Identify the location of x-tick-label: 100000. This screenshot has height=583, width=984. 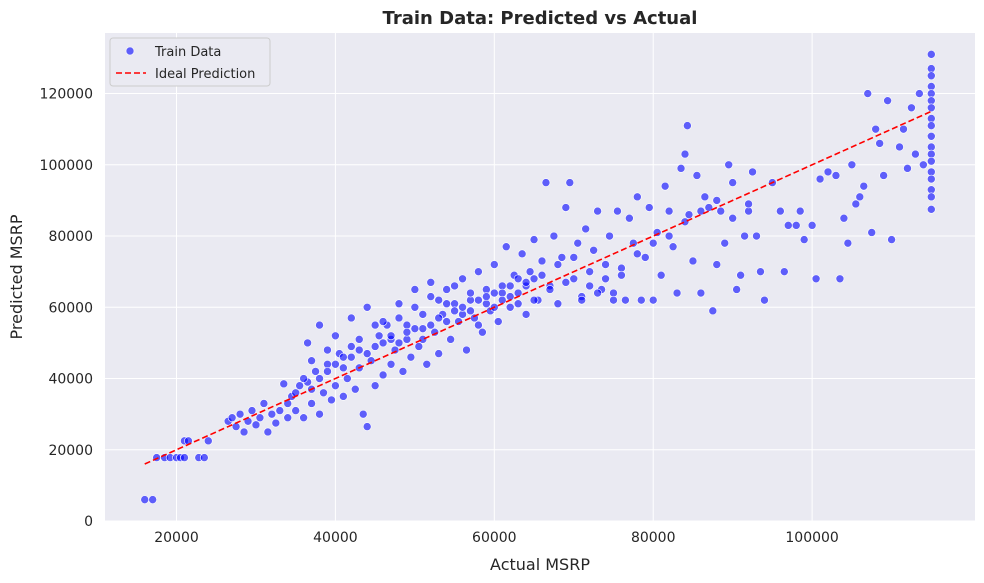
(811, 538).